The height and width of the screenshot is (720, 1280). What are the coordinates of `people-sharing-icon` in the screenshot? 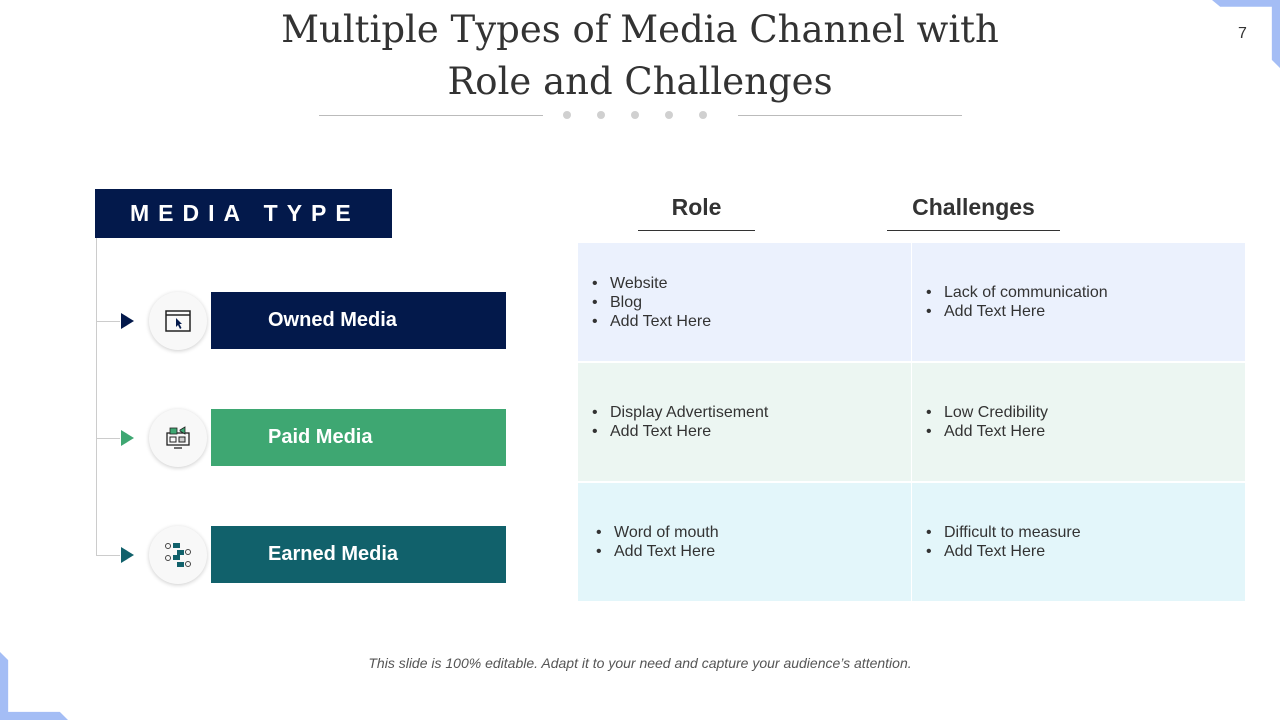 It's located at (178, 555).